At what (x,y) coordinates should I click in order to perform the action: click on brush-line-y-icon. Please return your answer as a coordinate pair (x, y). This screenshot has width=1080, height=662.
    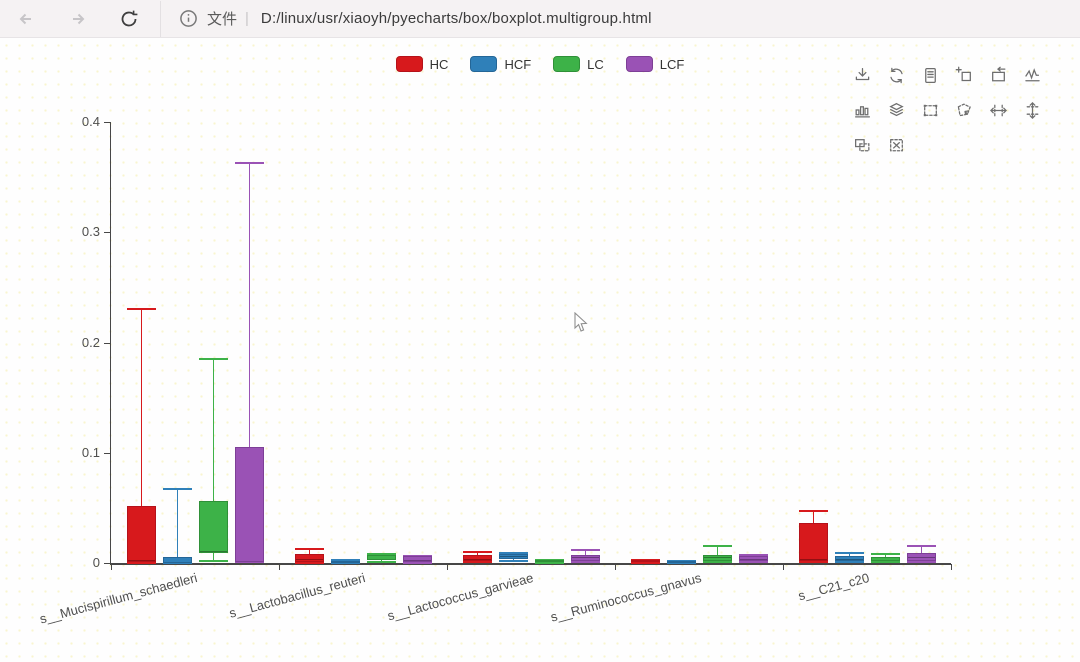
    Looking at the image, I should click on (1032, 110).